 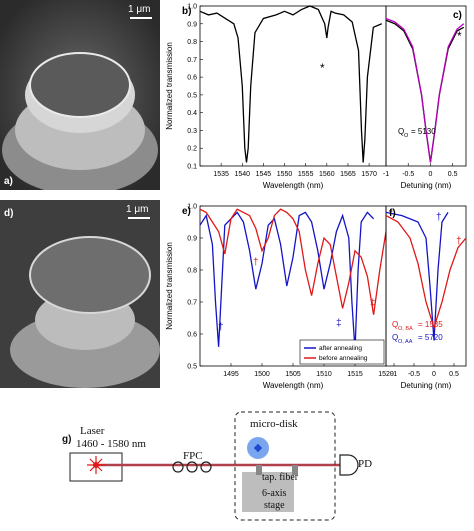 I want to click on x-tick-label-b: 1565, so click(x=348, y=174).